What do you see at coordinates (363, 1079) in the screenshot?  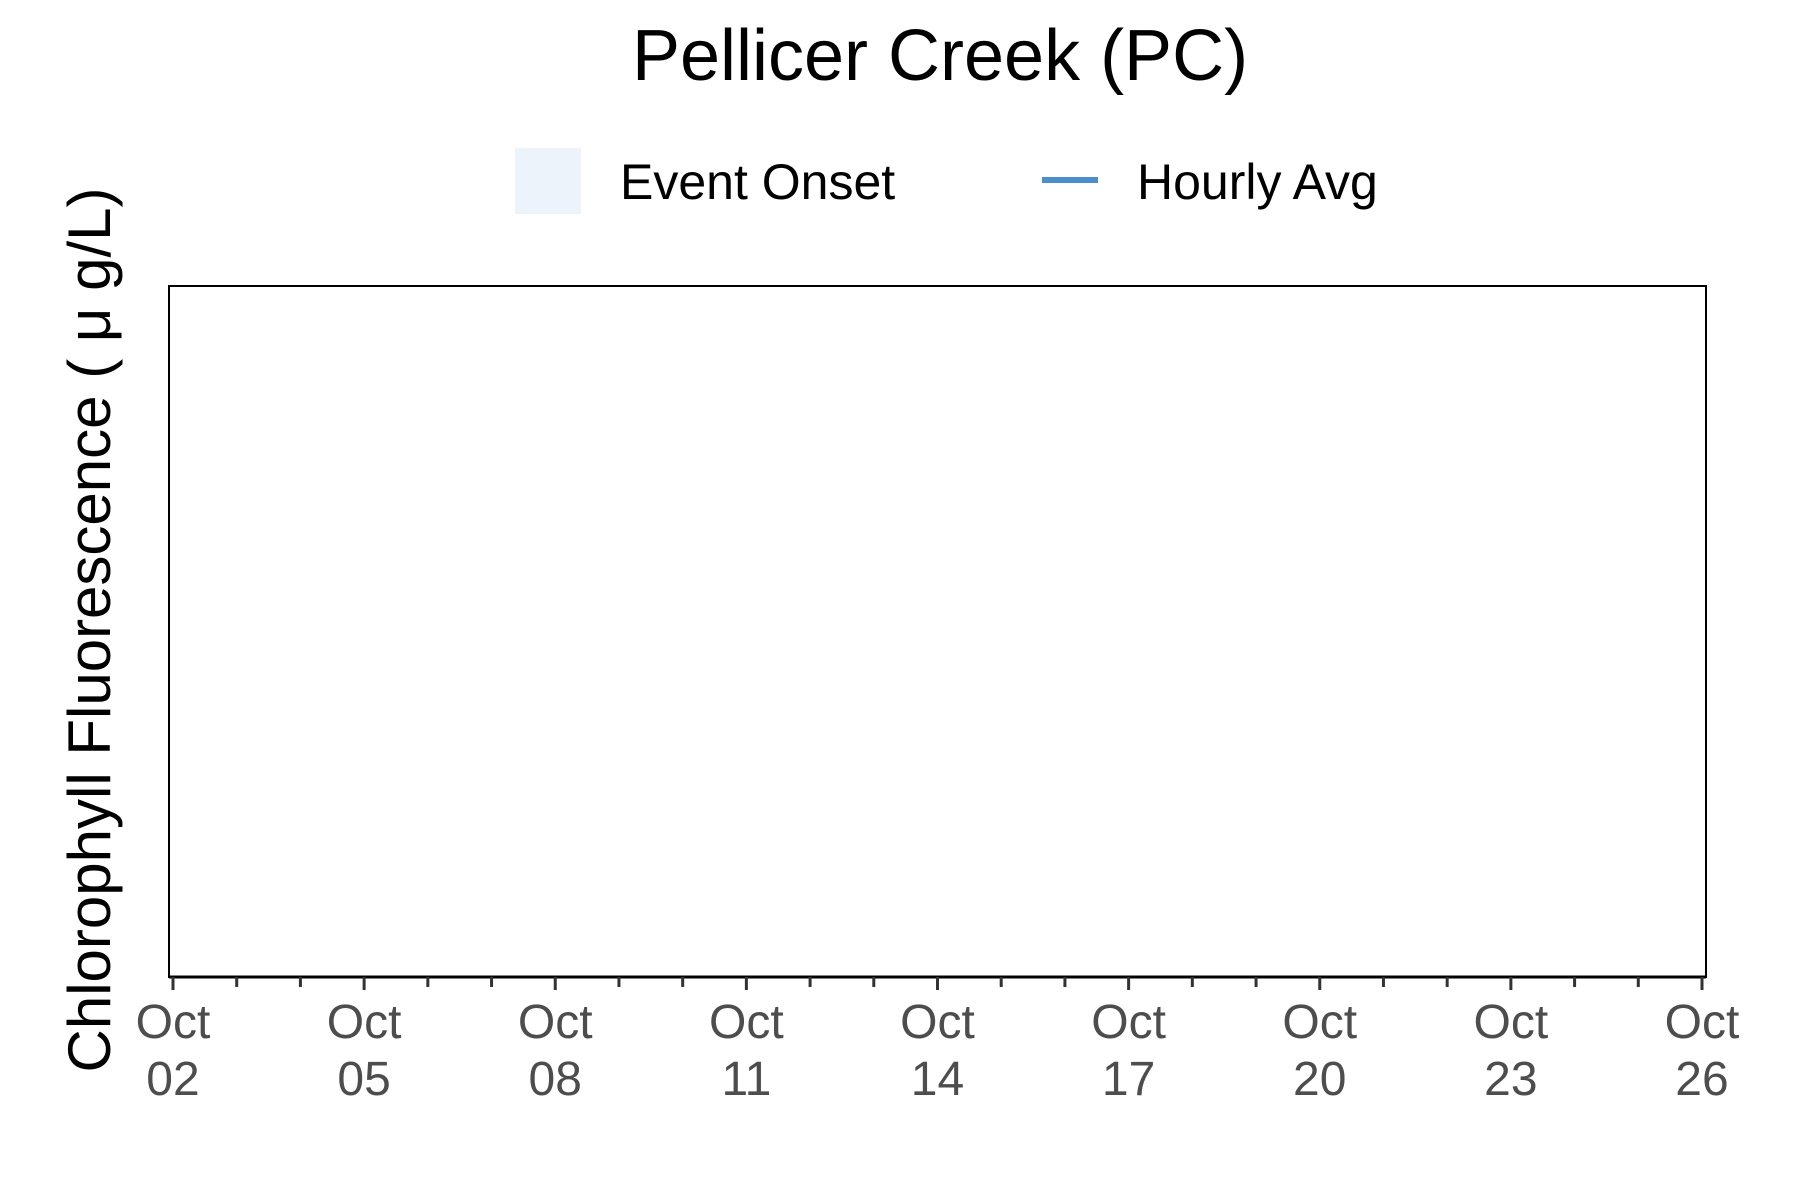 I see `x-tick-label-day: 05` at bounding box center [363, 1079].